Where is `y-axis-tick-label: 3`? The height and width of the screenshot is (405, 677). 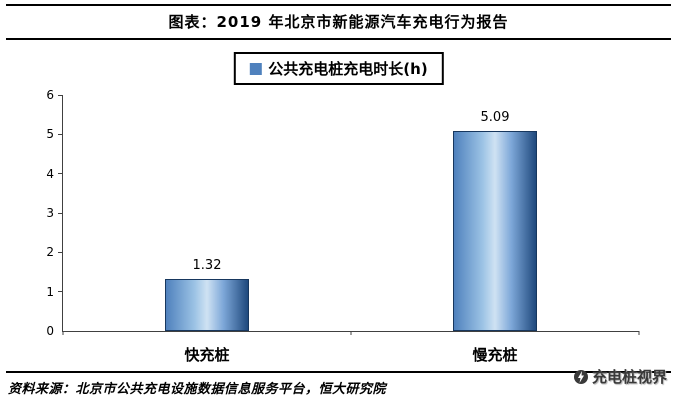
y-axis-tick-label: 3 is located at coordinates (50, 213).